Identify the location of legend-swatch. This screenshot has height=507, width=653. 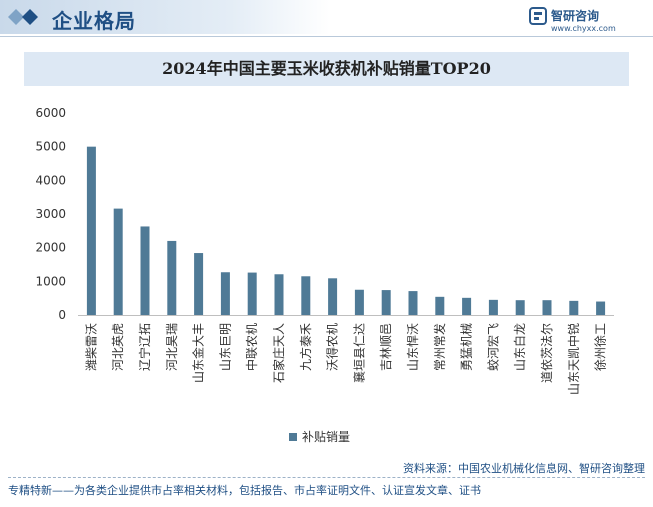
(293, 437).